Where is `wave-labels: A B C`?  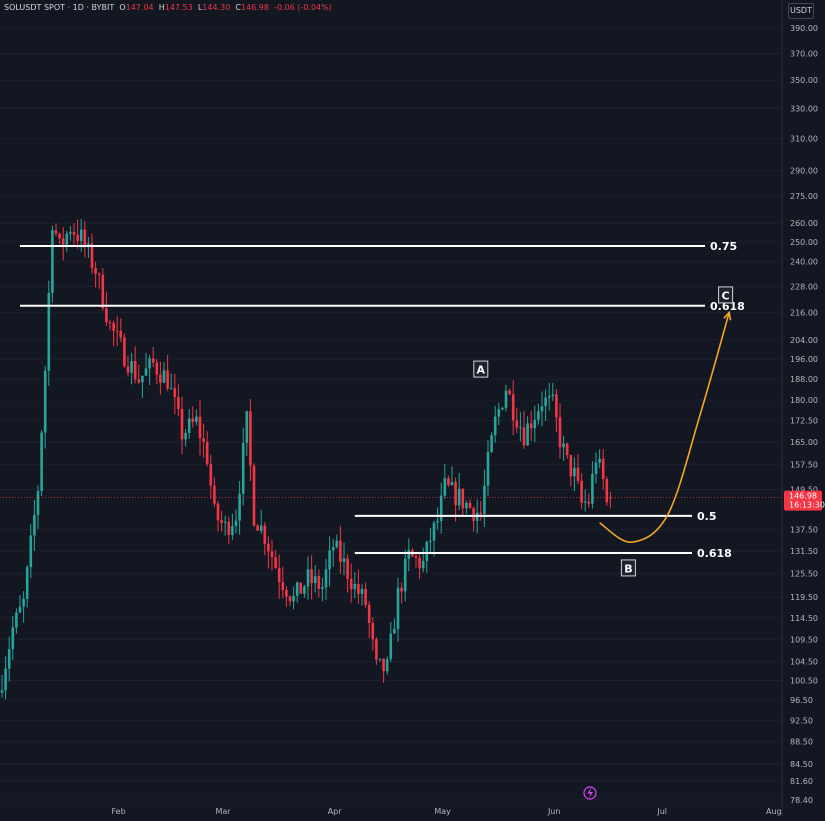
wave-labels: A B C is located at coordinates (603, 431).